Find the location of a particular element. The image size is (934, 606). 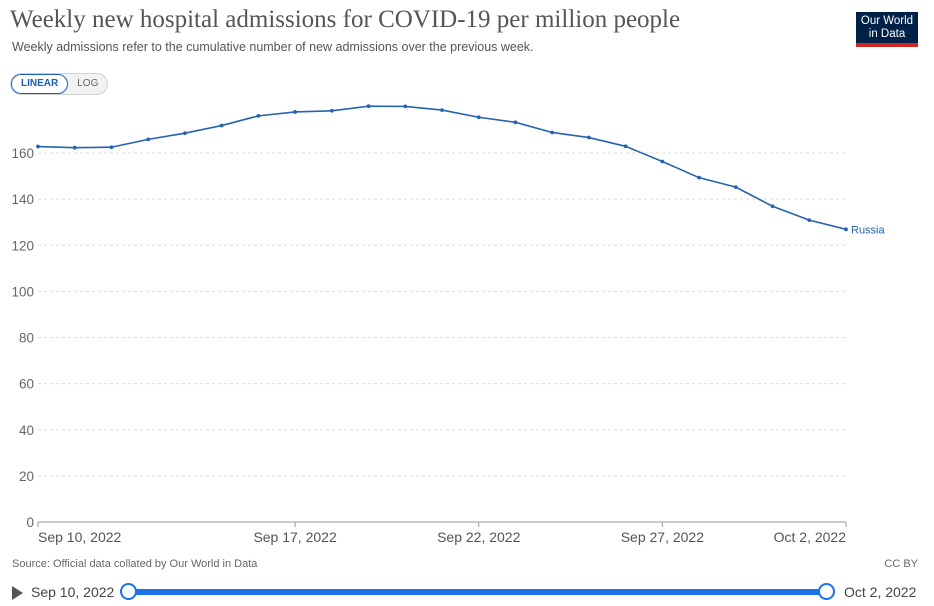

timeline: Sep 10, 2022 Oct 2, 2022 is located at coordinates (467, 593).